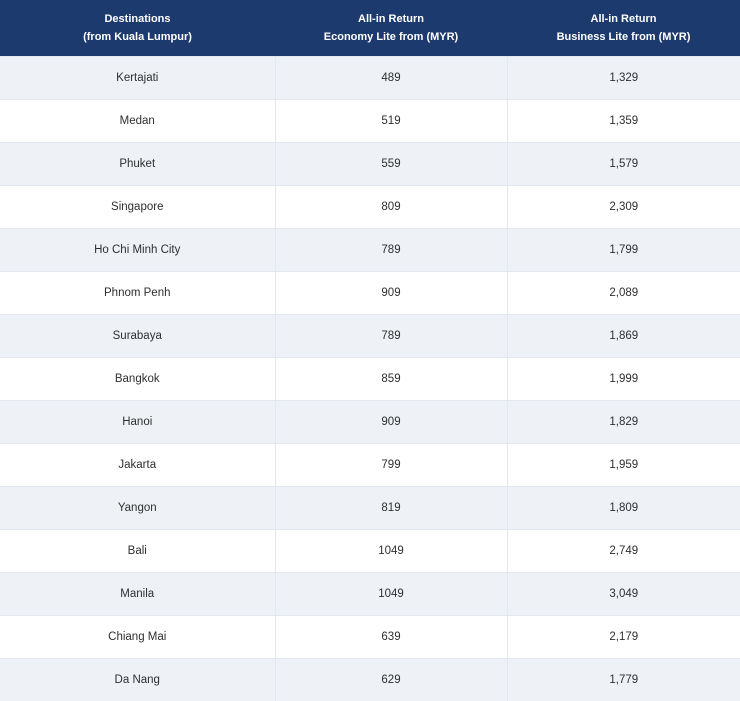 This screenshot has height=701, width=740. Describe the element at coordinates (138, 77) in the screenshot. I see `destination-cell: Kertajati` at that location.